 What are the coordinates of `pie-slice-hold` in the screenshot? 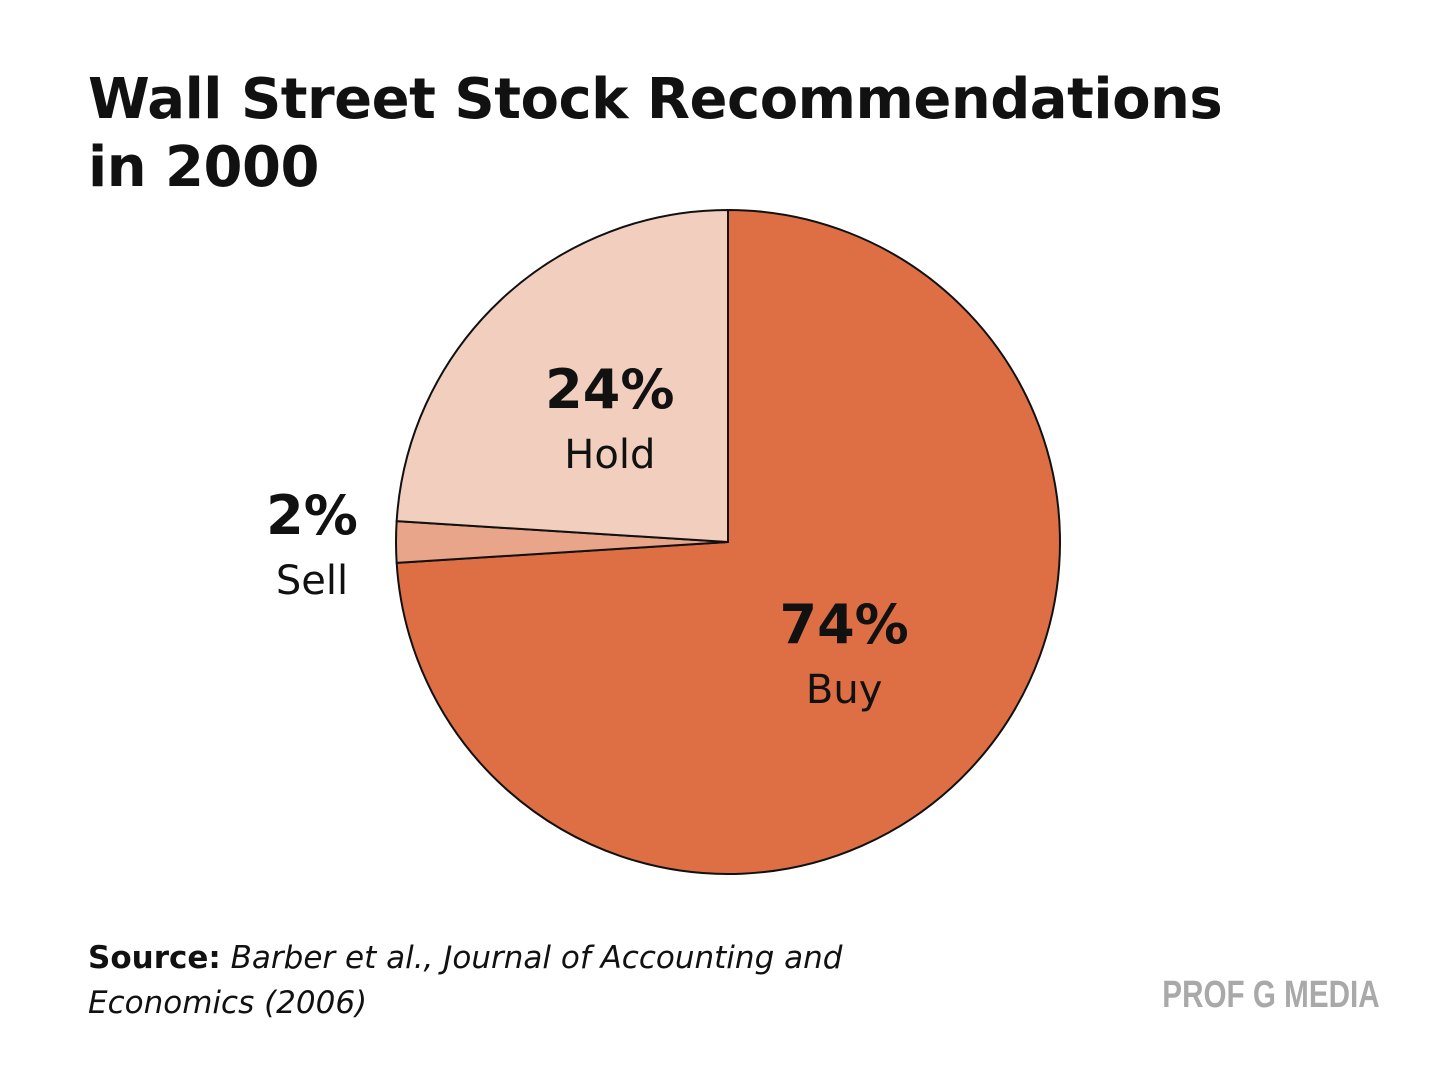 It's located at (562, 376).